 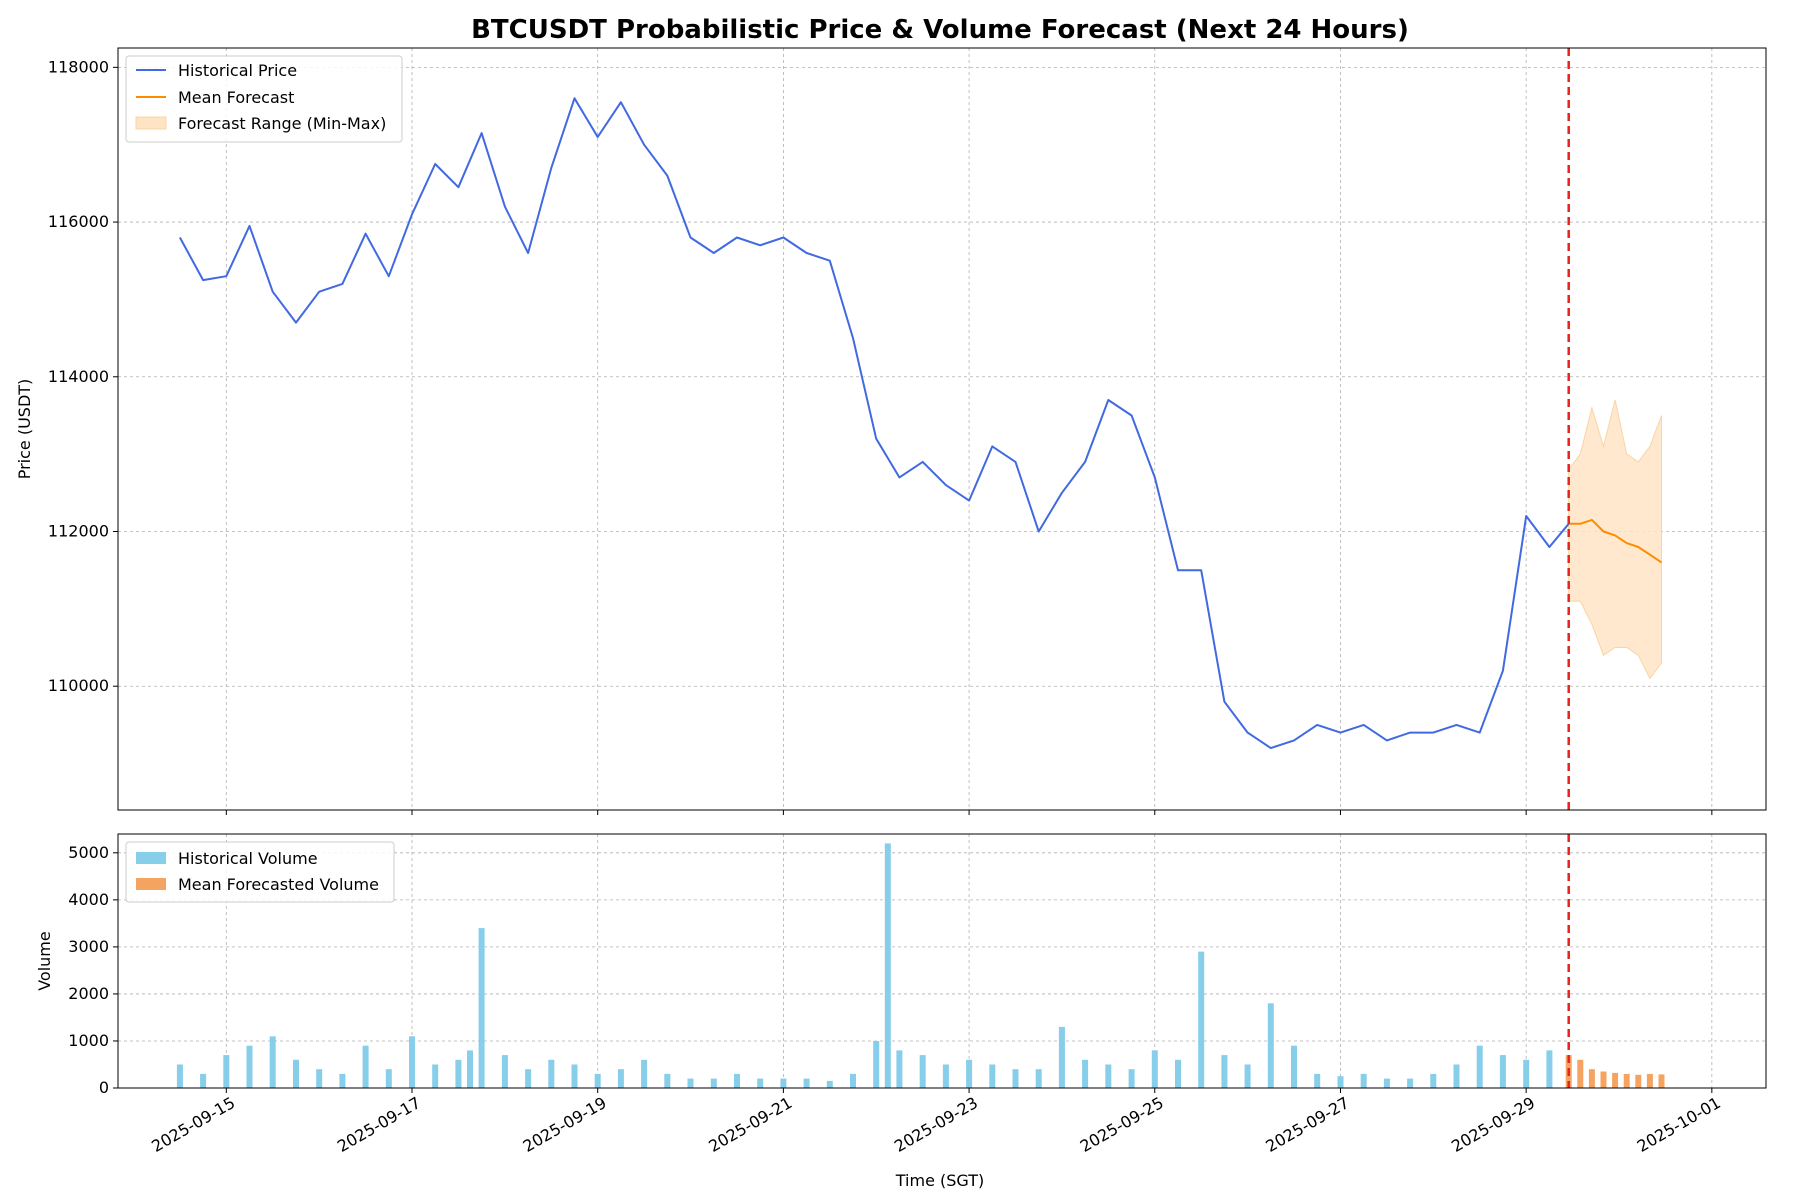 I want to click on mean-forecast-line, so click(x=1615, y=541).